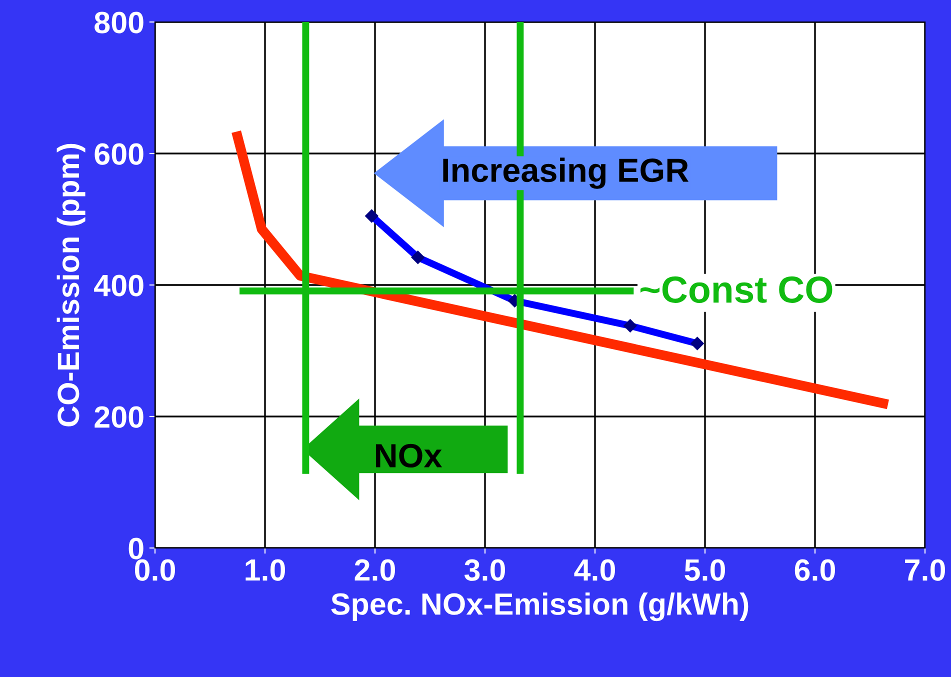 This screenshot has height=677, width=951. What do you see at coordinates (484, 570) in the screenshot?
I see `x-tick-label: 3.0` at bounding box center [484, 570].